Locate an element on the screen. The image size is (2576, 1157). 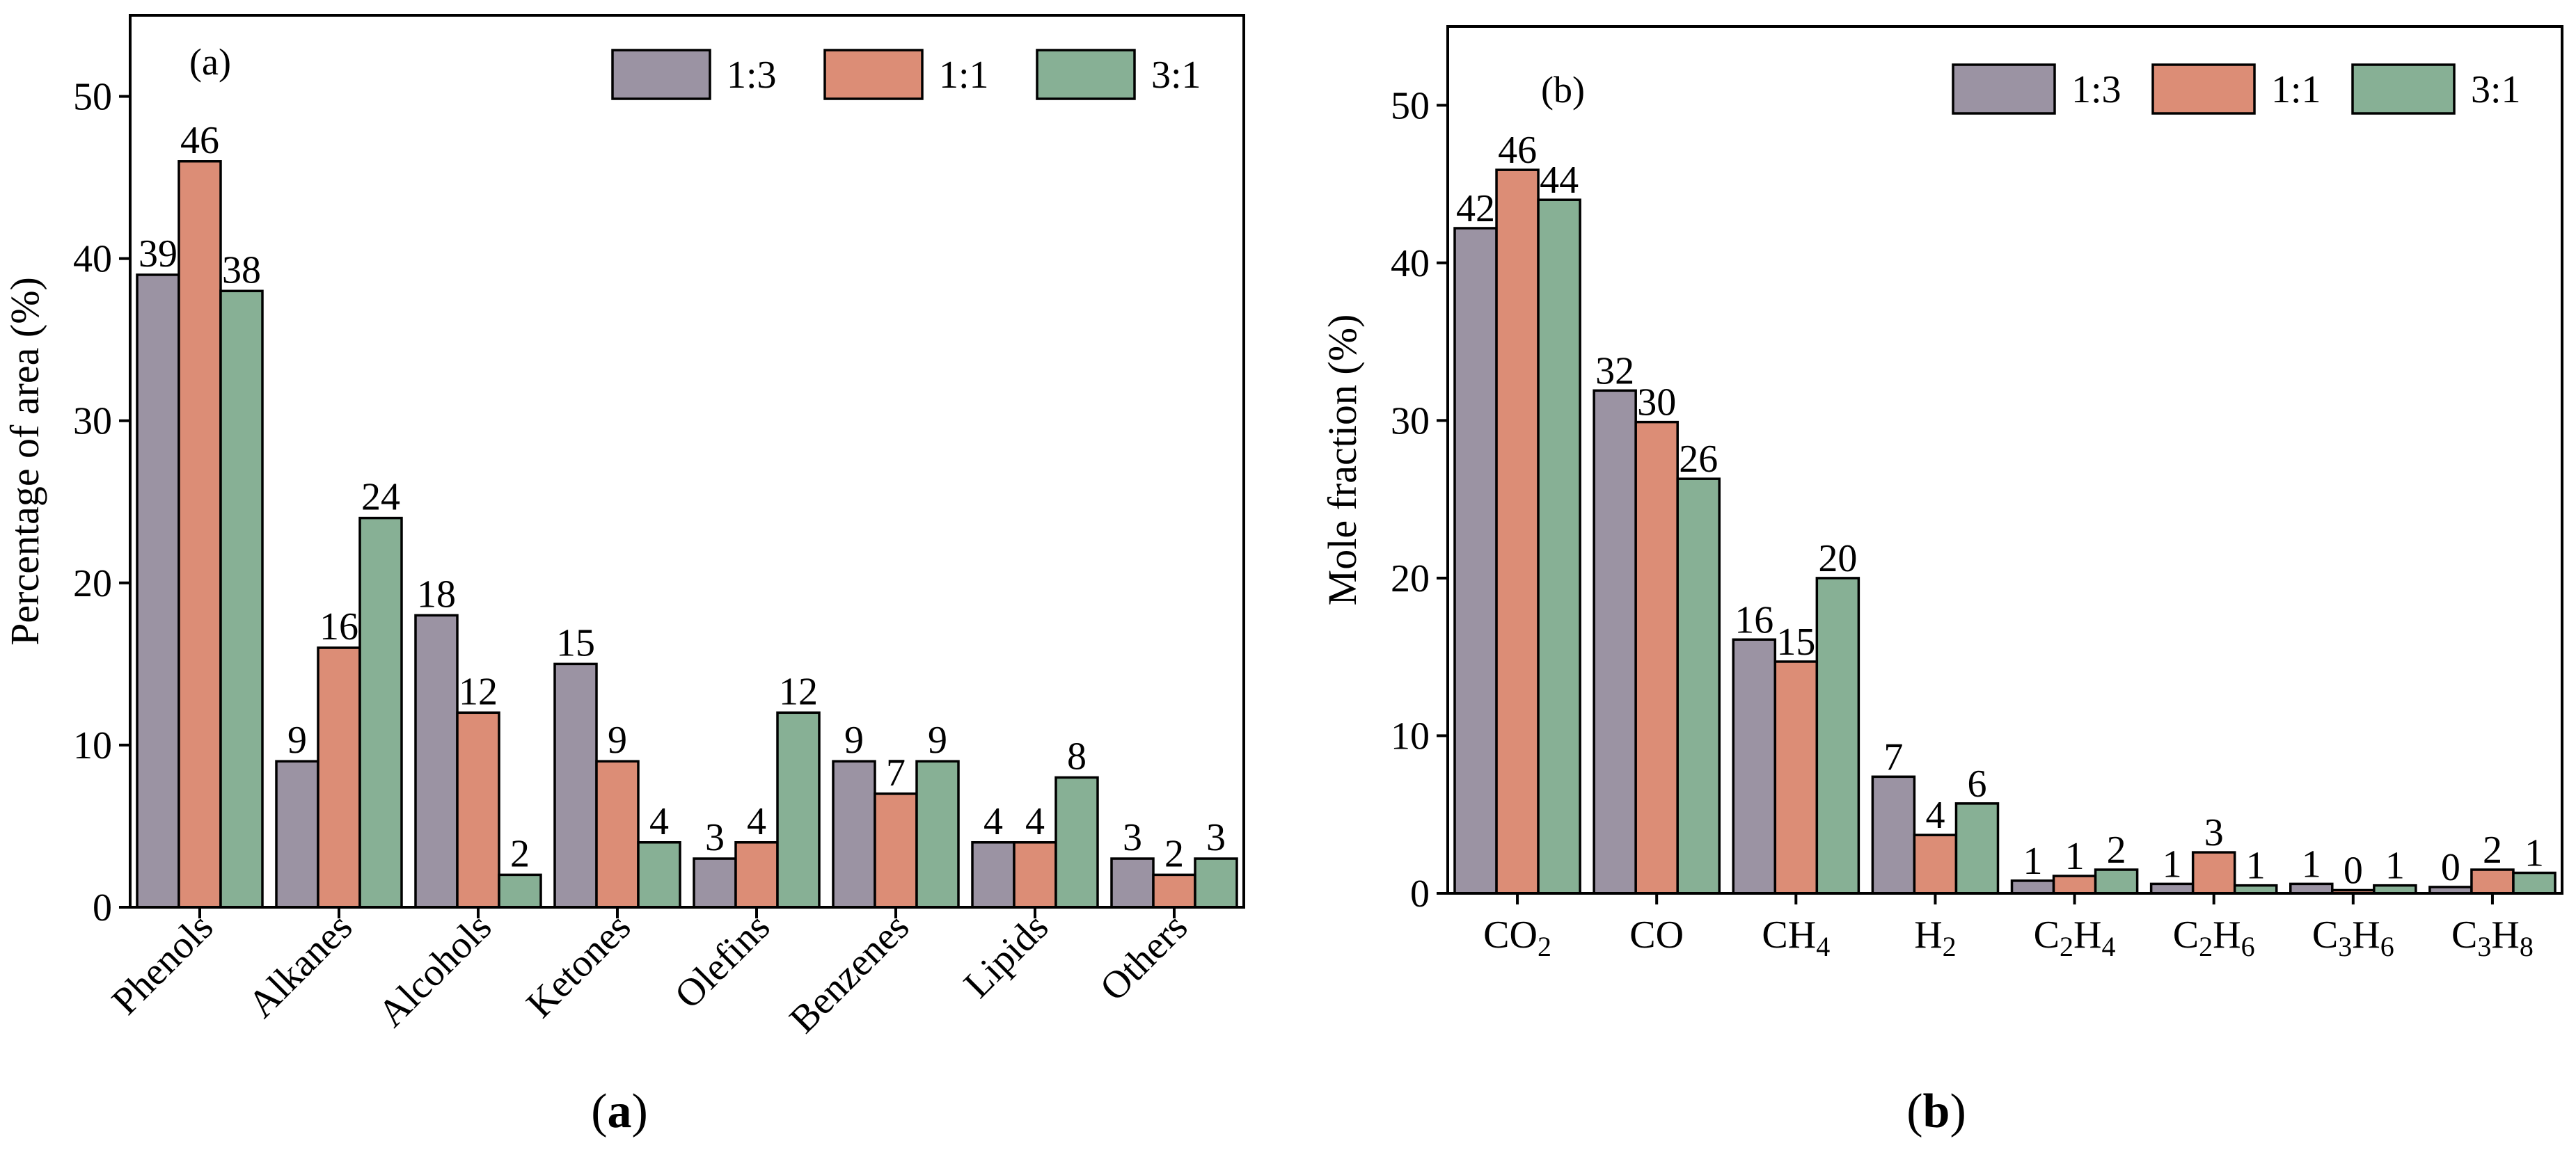
panel-b-data-label: 4 is located at coordinates (1935, 816).